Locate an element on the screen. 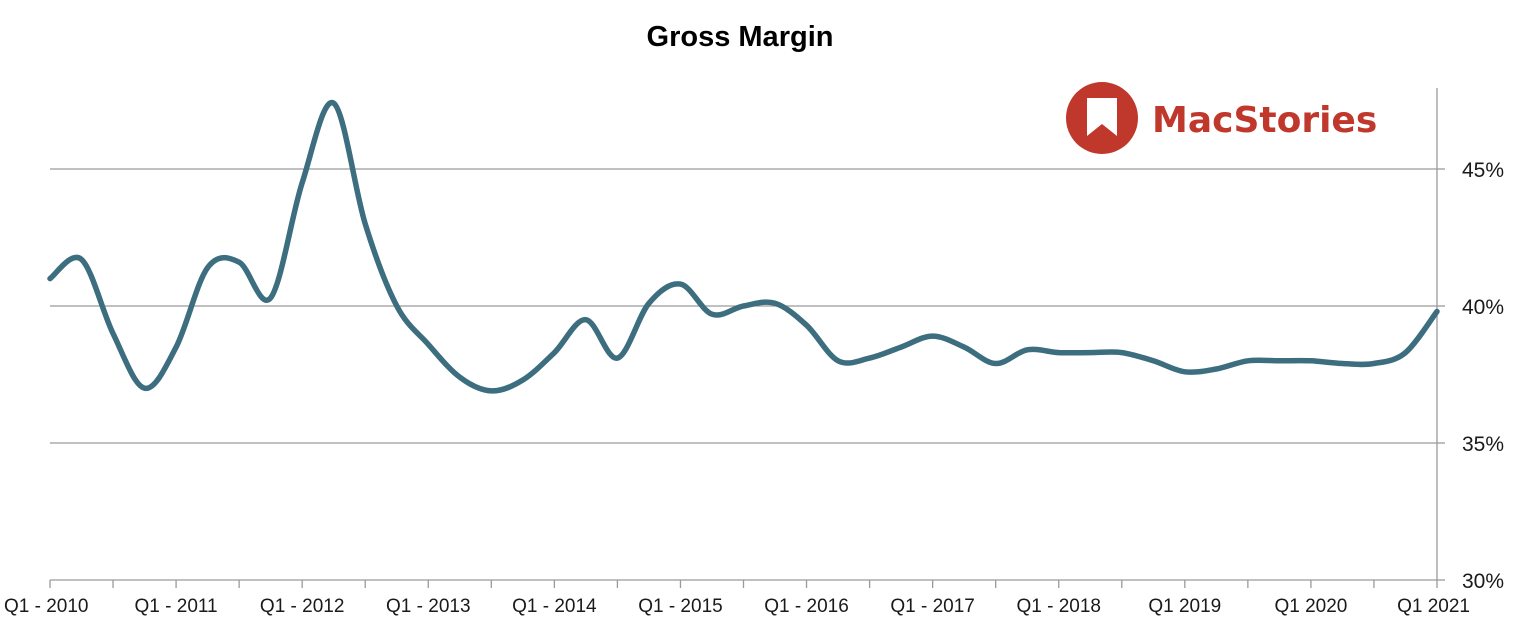 The width and height of the screenshot is (1530, 630). x-tick-label: Q1 - 2016 is located at coordinates (806, 606).